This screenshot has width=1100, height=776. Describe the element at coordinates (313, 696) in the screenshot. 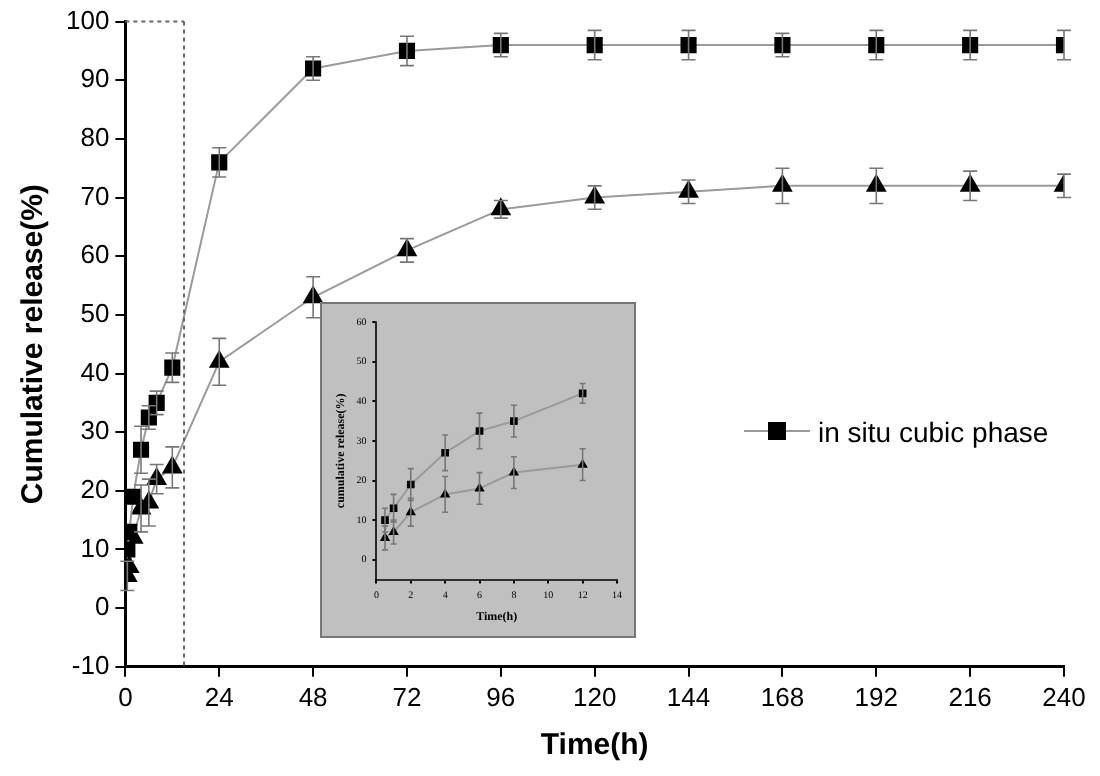

I see `x-tick-label: 48` at that location.